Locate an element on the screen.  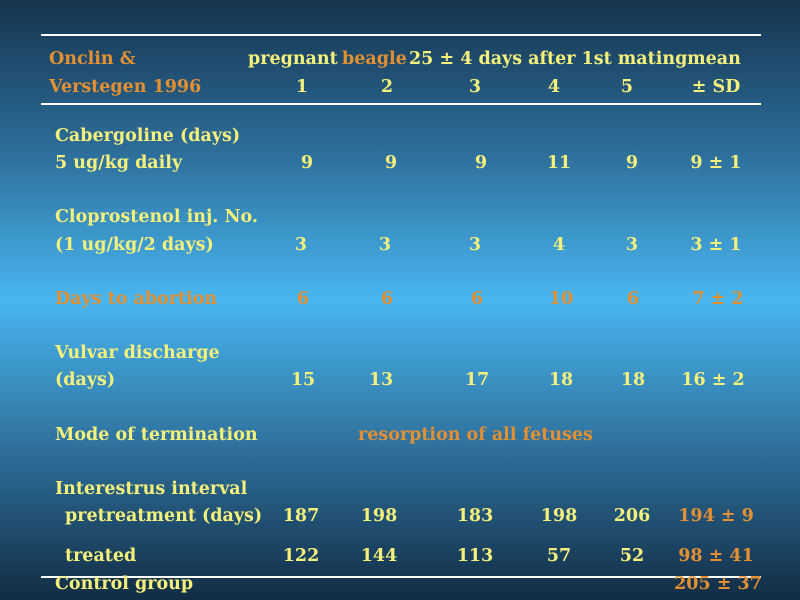
mode-label: Mode of termination is located at coordinates (156, 435).